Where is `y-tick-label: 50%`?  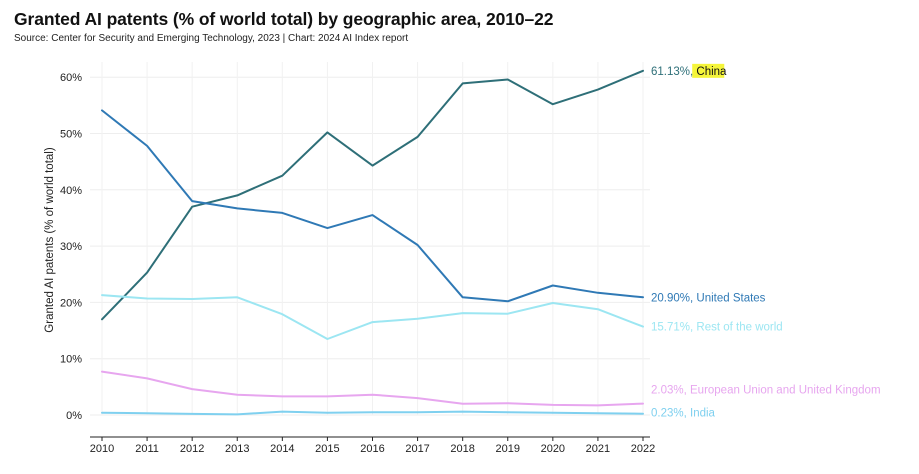
y-tick-label: 50% is located at coordinates (71, 135).